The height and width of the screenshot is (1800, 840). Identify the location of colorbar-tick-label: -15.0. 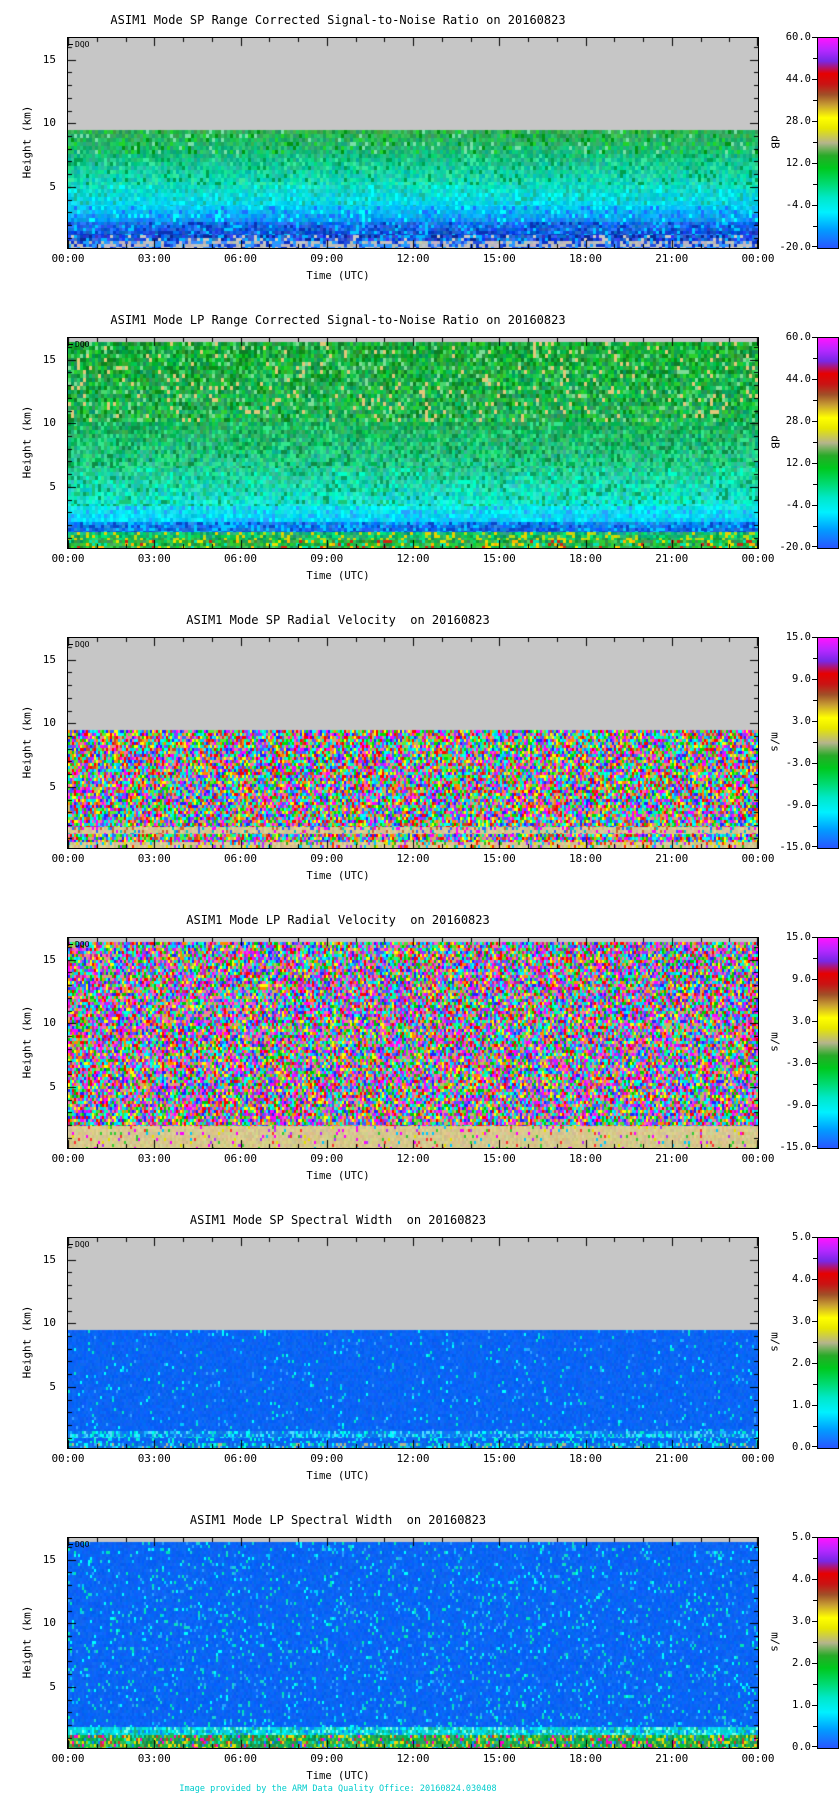
(795, 1147).